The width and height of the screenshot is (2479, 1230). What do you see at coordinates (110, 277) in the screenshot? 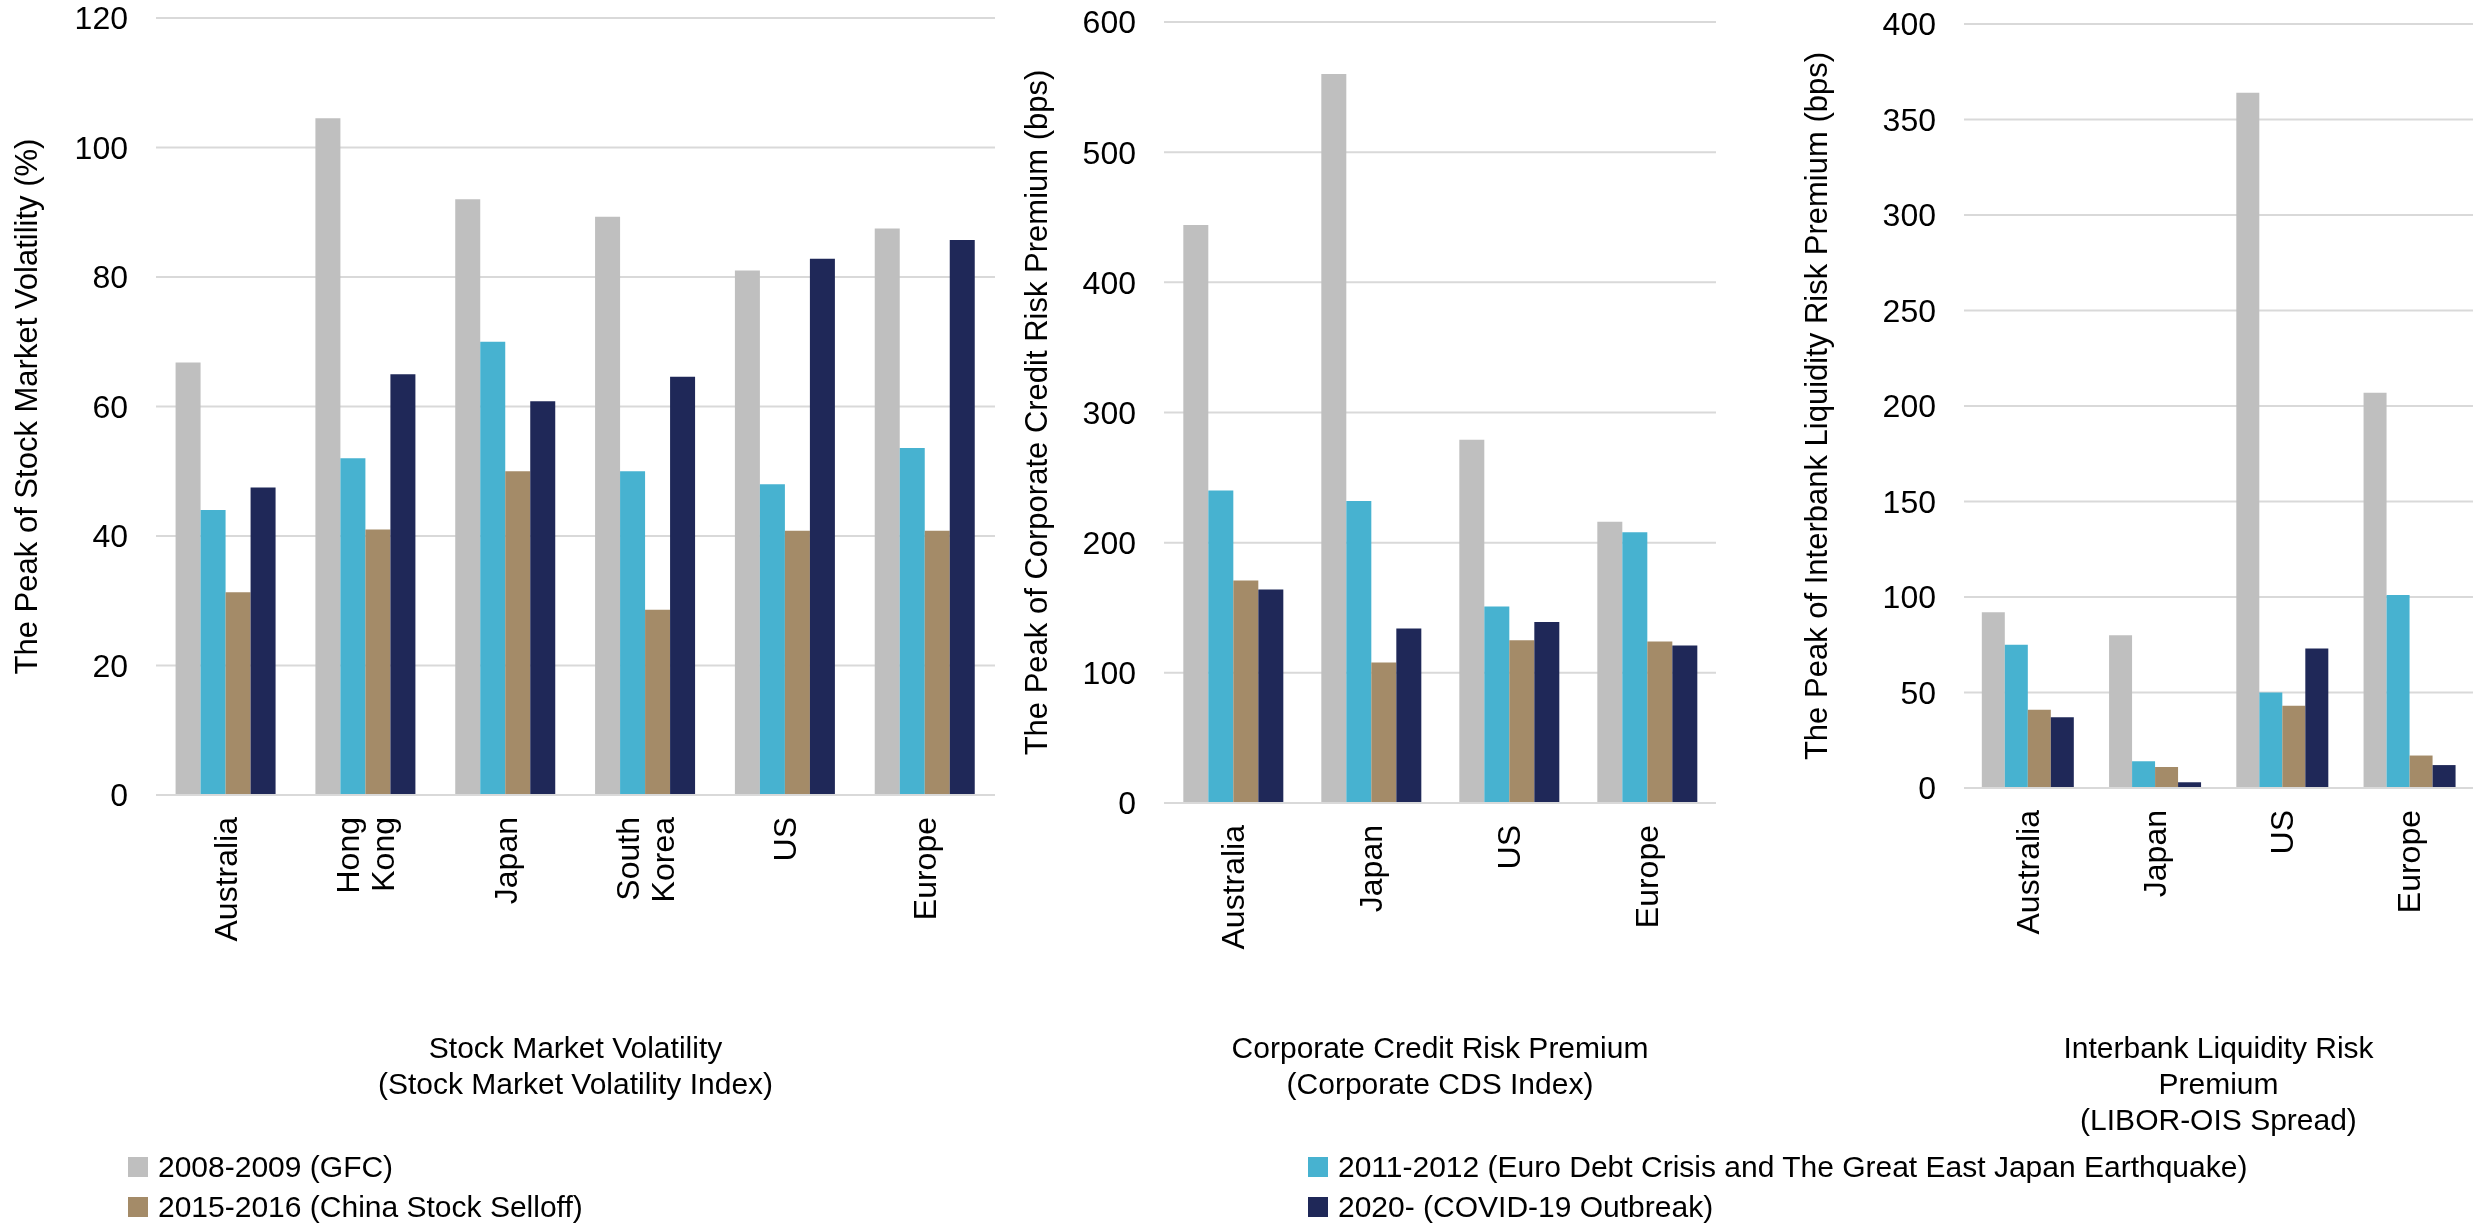
I see `y-tick-label: 80` at bounding box center [110, 277].